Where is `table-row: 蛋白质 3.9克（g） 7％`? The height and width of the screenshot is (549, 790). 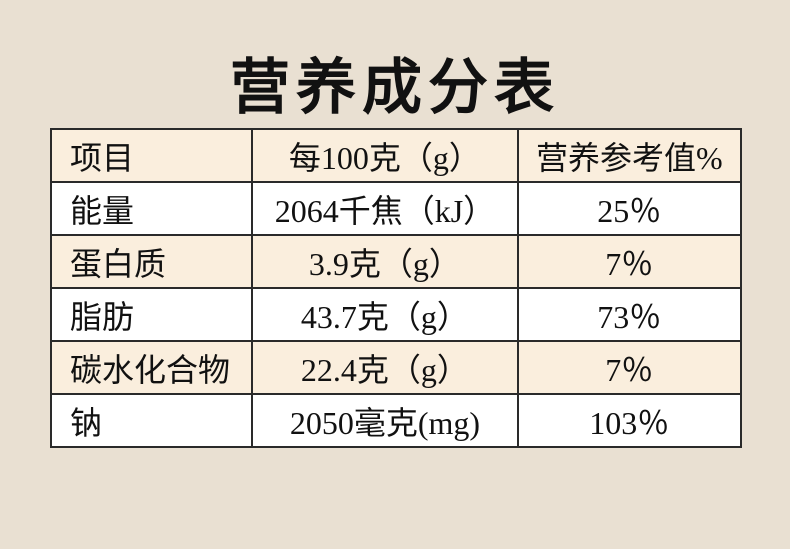 table-row: 蛋白质 3.9克（g） 7％ is located at coordinates (396, 261).